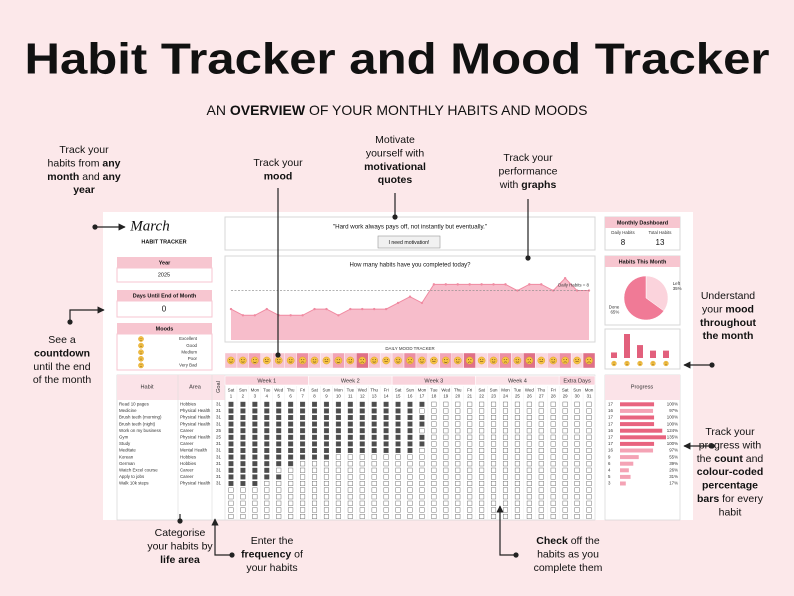 The width and height of the screenshot is (794, 596). What do you see at coordinates (409, 242) in the screenshot?
I see `motivation-button` at bounding box center [409, 242].